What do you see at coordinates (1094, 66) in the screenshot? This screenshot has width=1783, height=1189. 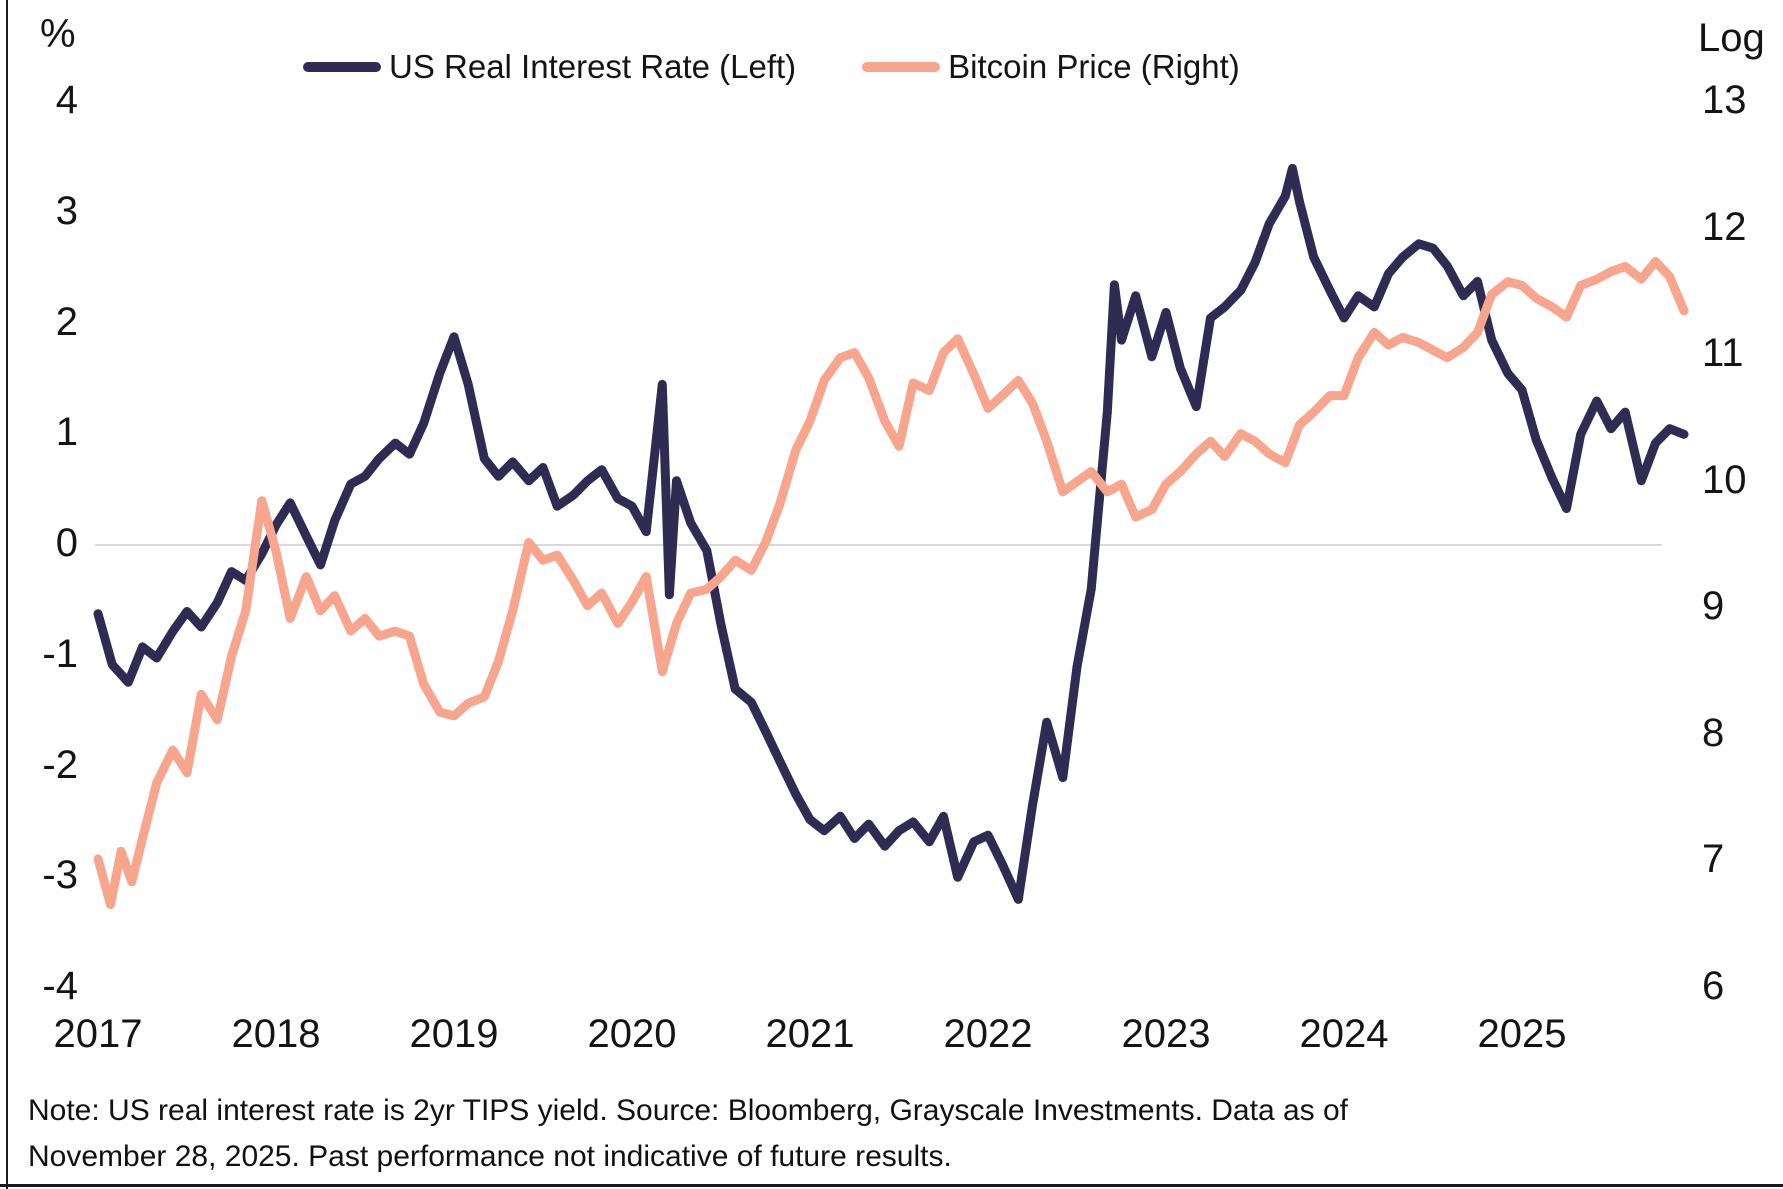 I see `legend-label-bitcoin: Bitcoin Price (Right)` at bounding box center [1094, 66].